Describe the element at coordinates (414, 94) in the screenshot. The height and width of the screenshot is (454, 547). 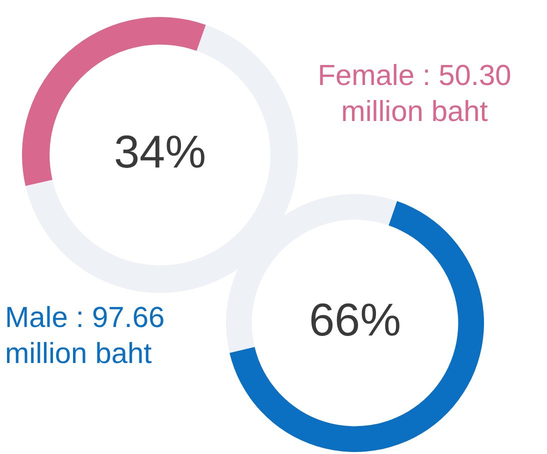
I see `text: Female : 50.30 million baht` at that location.